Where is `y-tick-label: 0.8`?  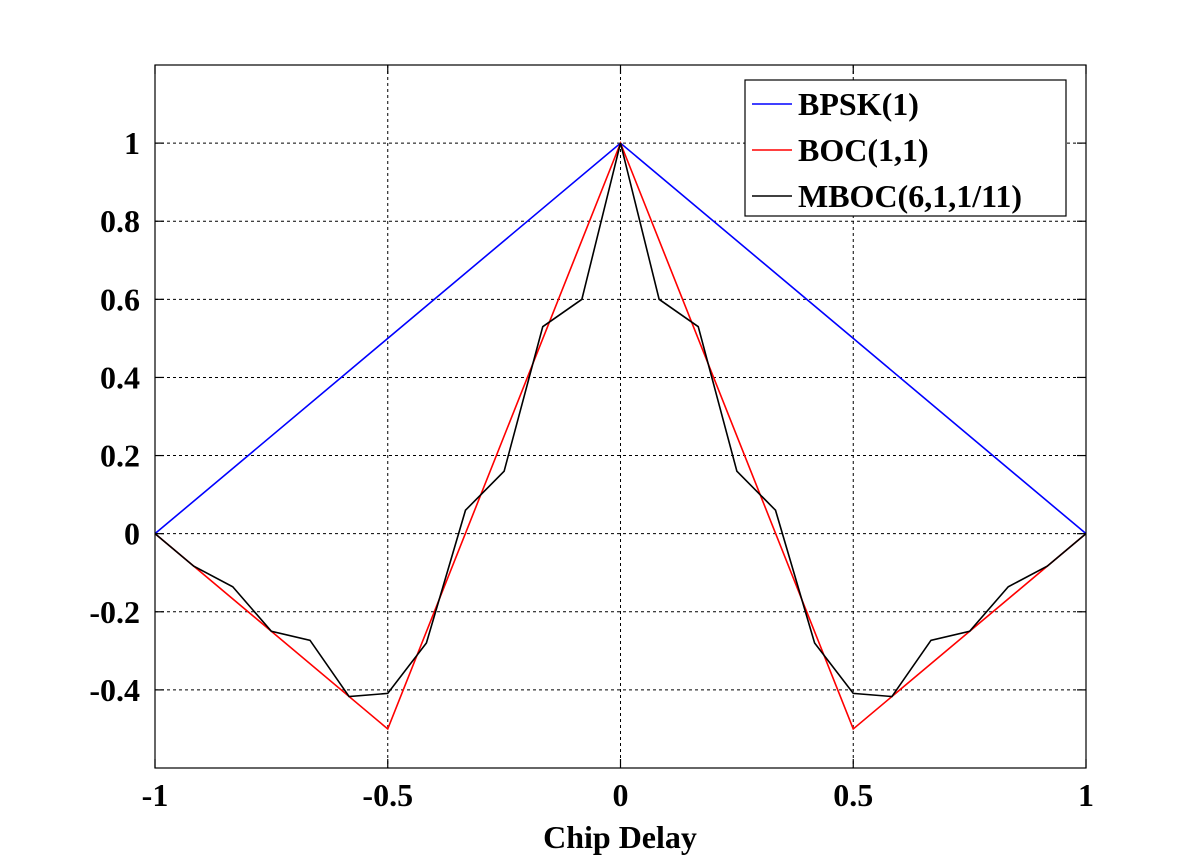
y-tick-label: 0.8 is located at coordinates (120, 221).